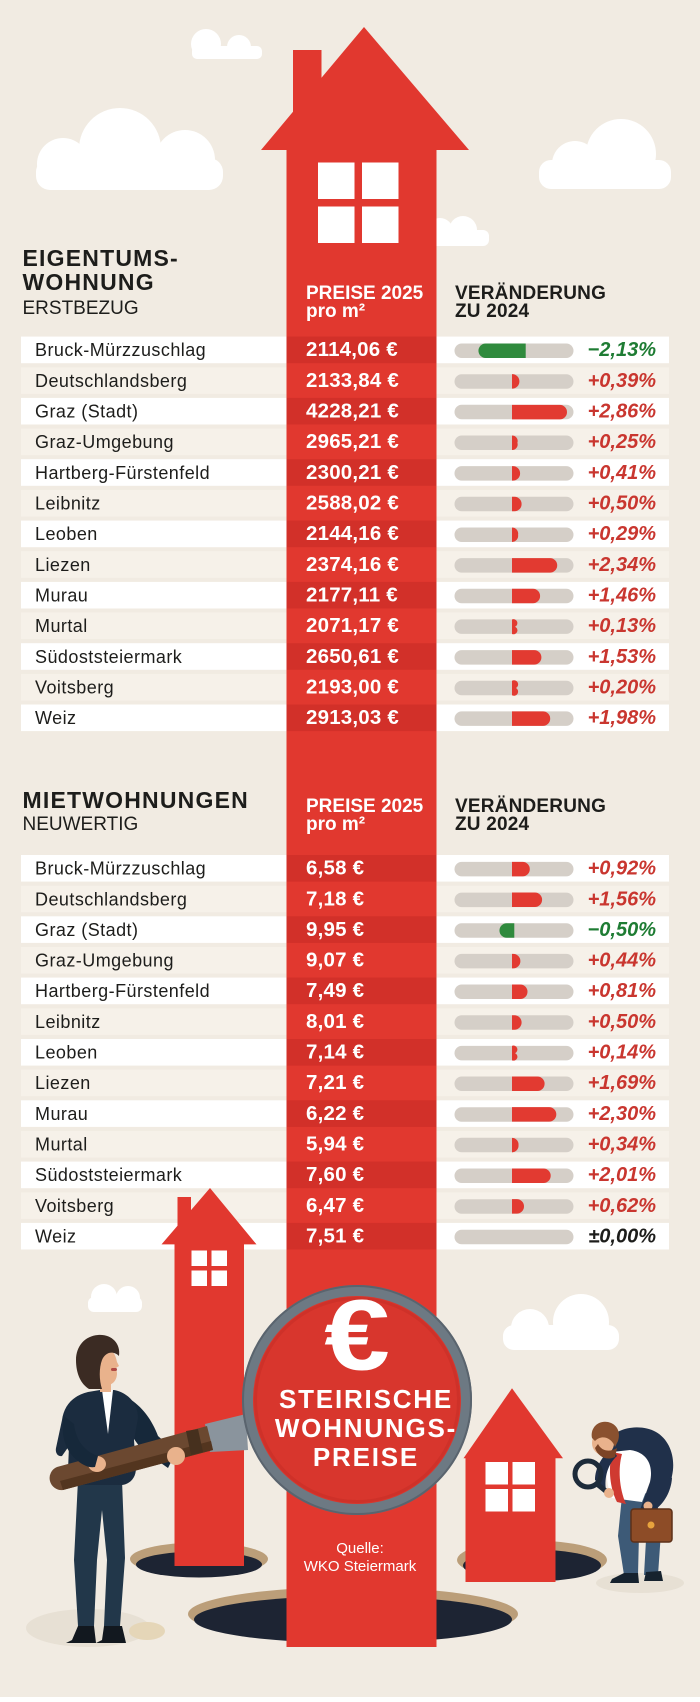  Describe the element at coordinates (335, 868) in the screenshot. I see `svg-text: 6,58 €` at that location.